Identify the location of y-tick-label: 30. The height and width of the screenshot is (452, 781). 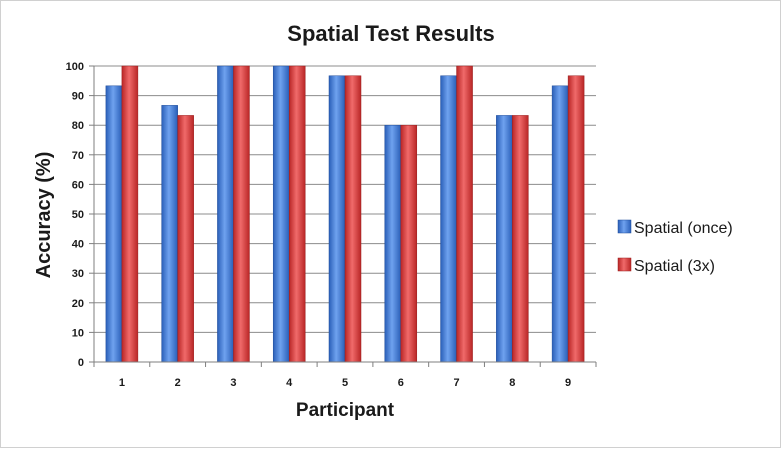
(78, 274).